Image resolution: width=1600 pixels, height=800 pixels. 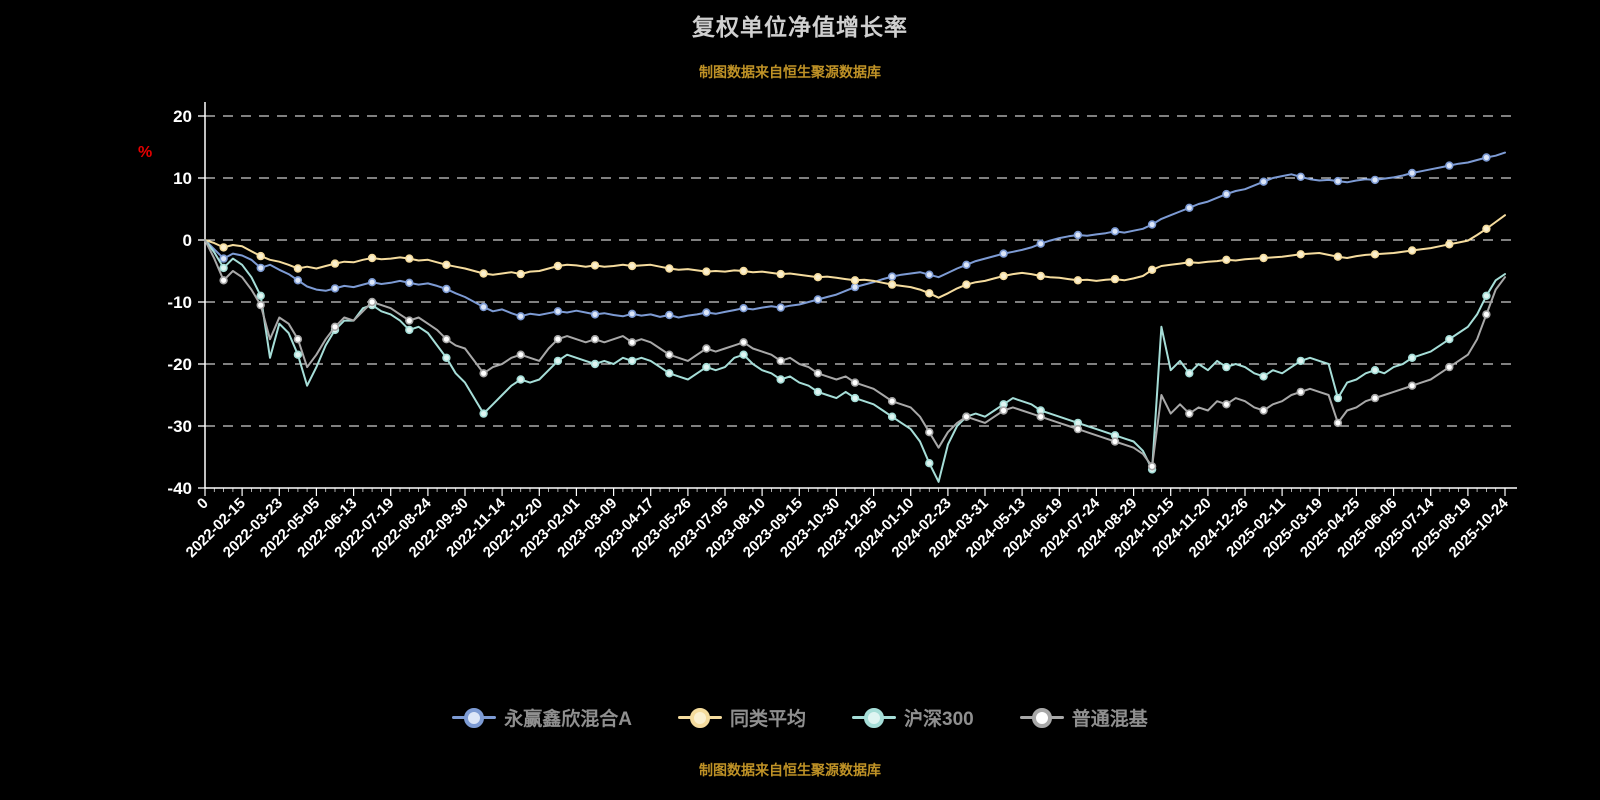 I want to click on y-tick-label: 0, so click(x=187, y=240).